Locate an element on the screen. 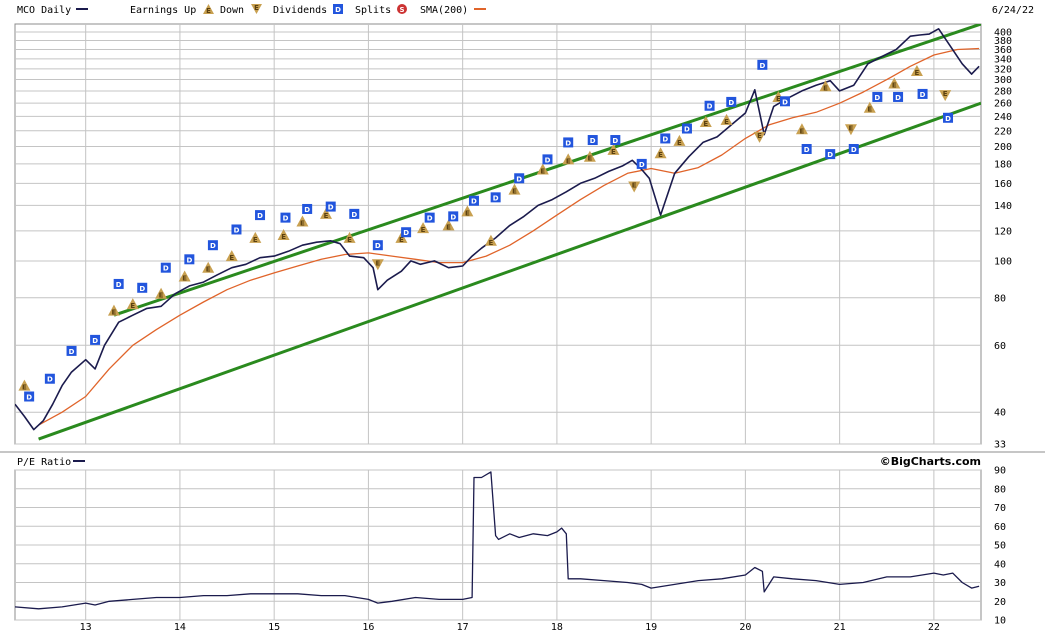 The height and width of the screenshot is (635, 1045). y-tick-label: 280 is located at coordinates (1003, 91).